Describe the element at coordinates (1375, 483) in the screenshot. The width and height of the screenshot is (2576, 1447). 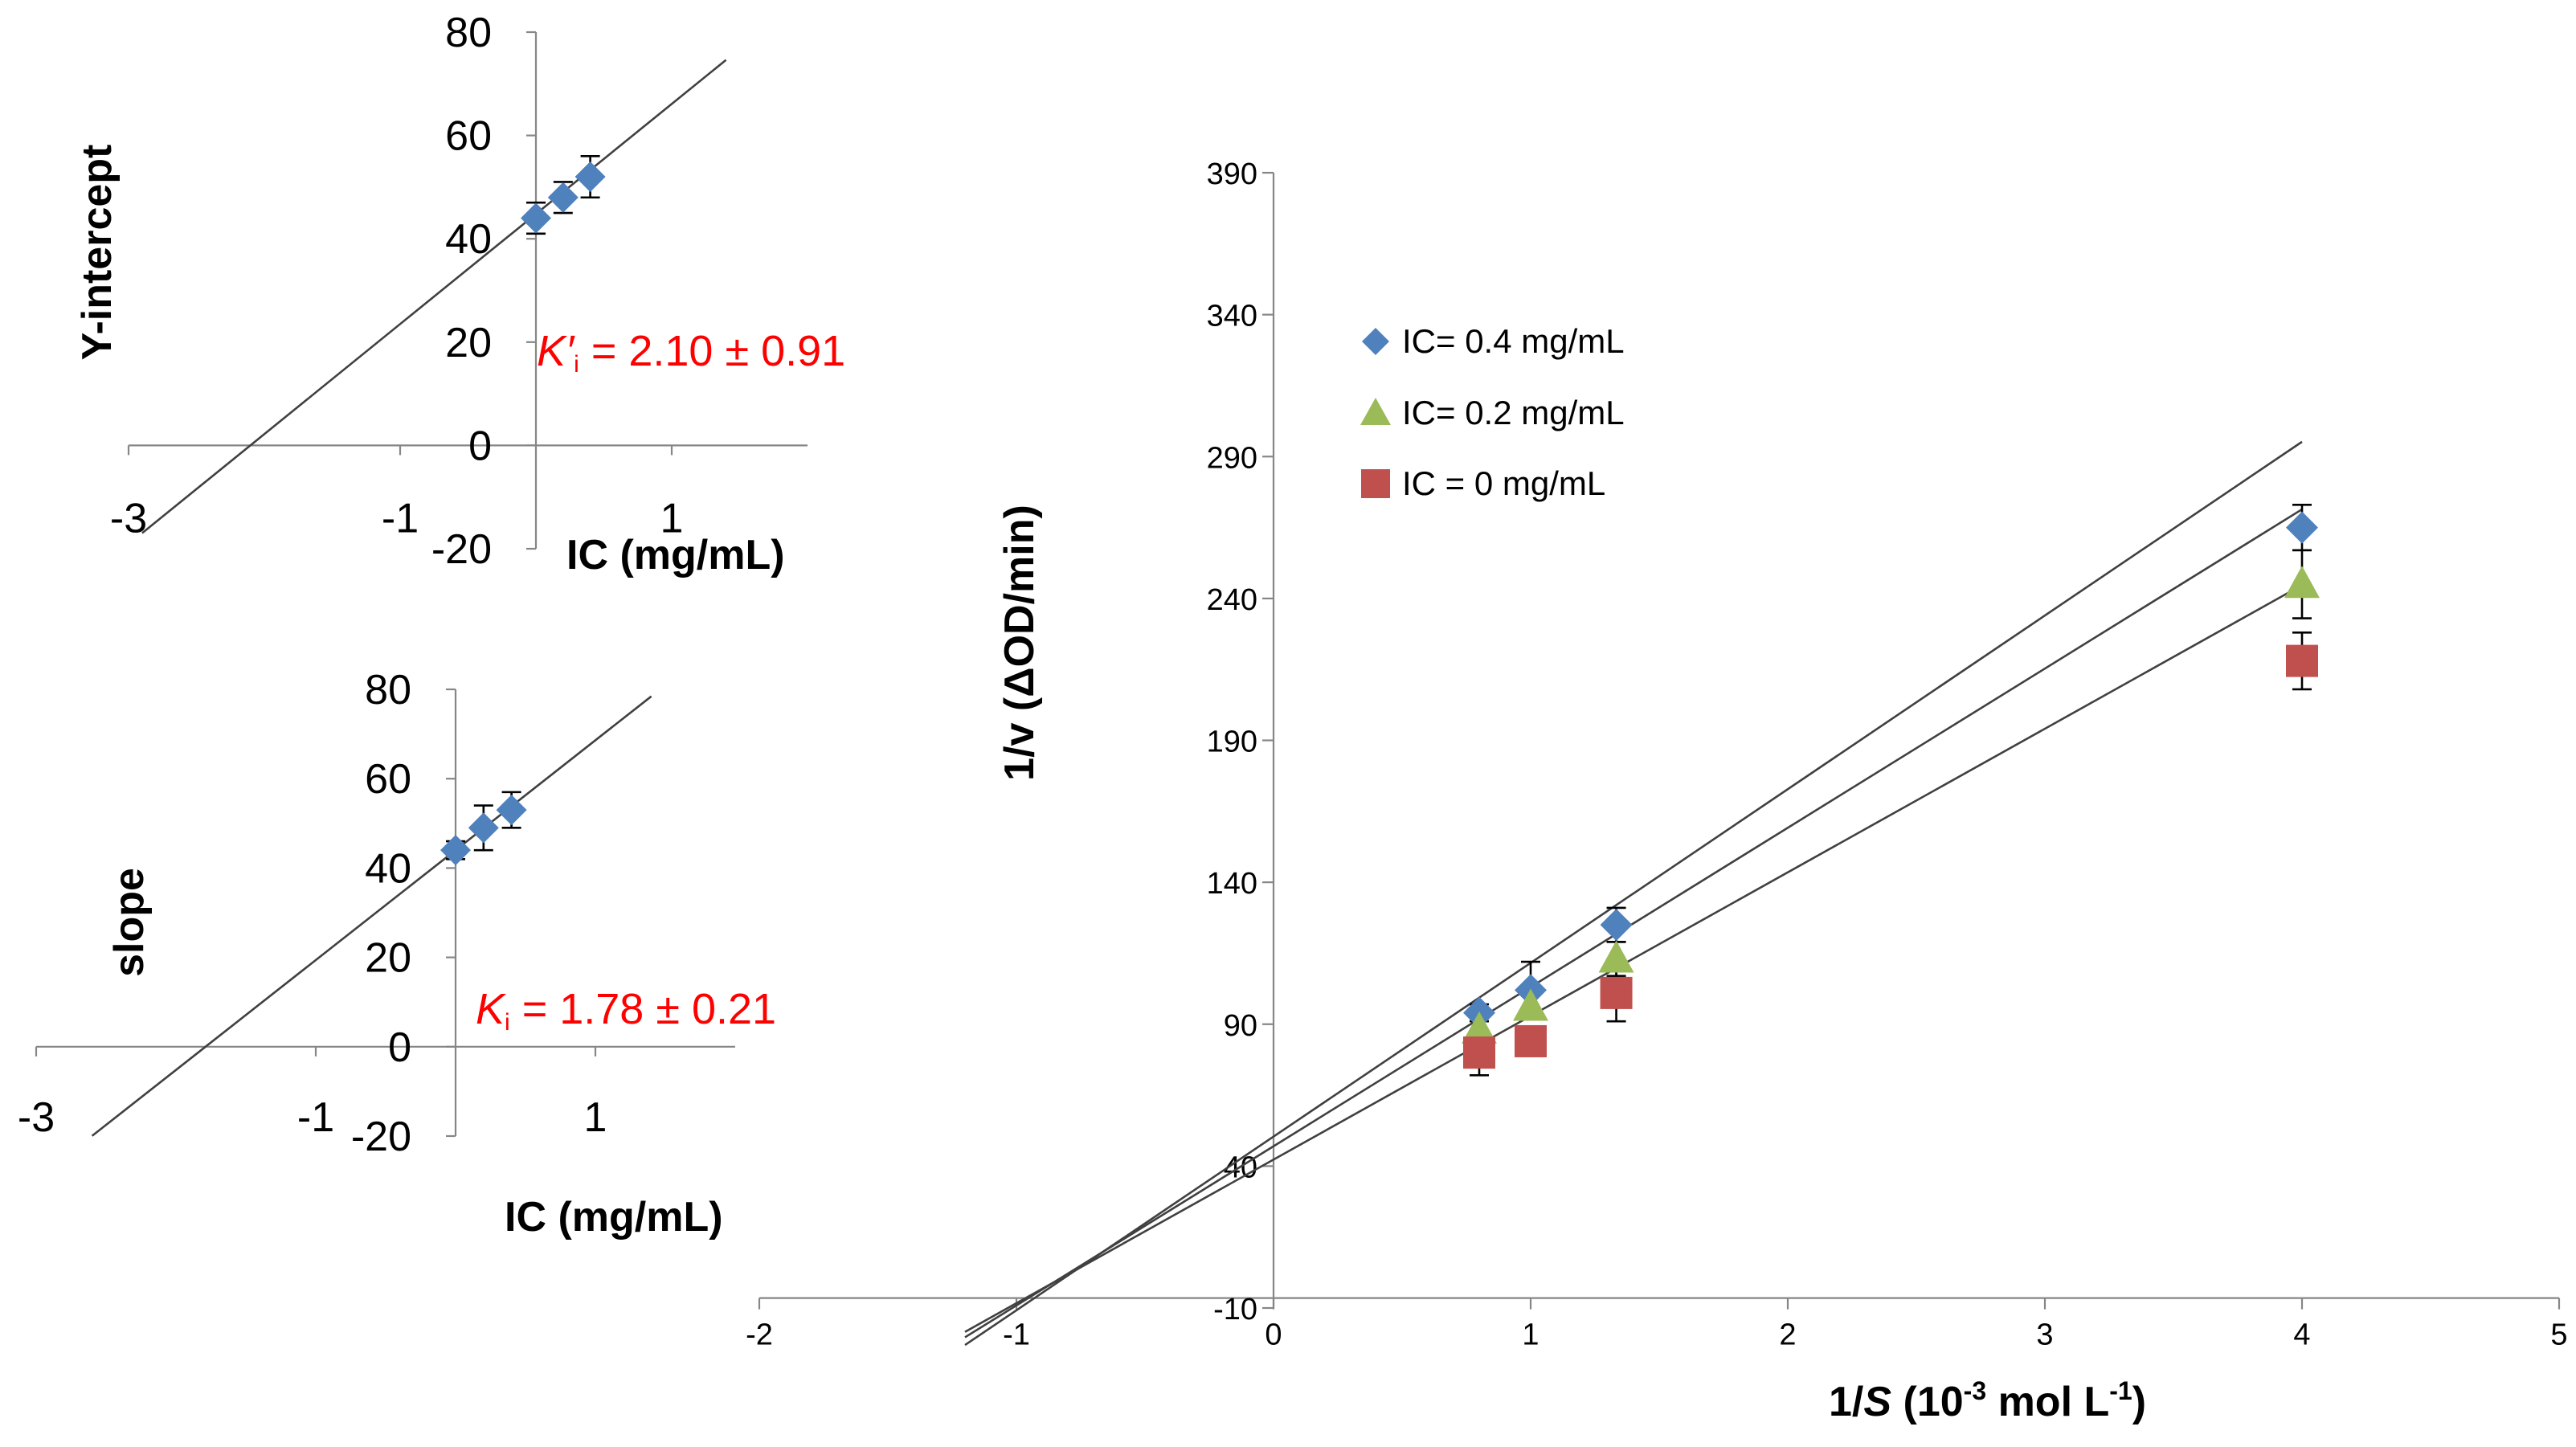
I see `legend-square-marker` at that location.